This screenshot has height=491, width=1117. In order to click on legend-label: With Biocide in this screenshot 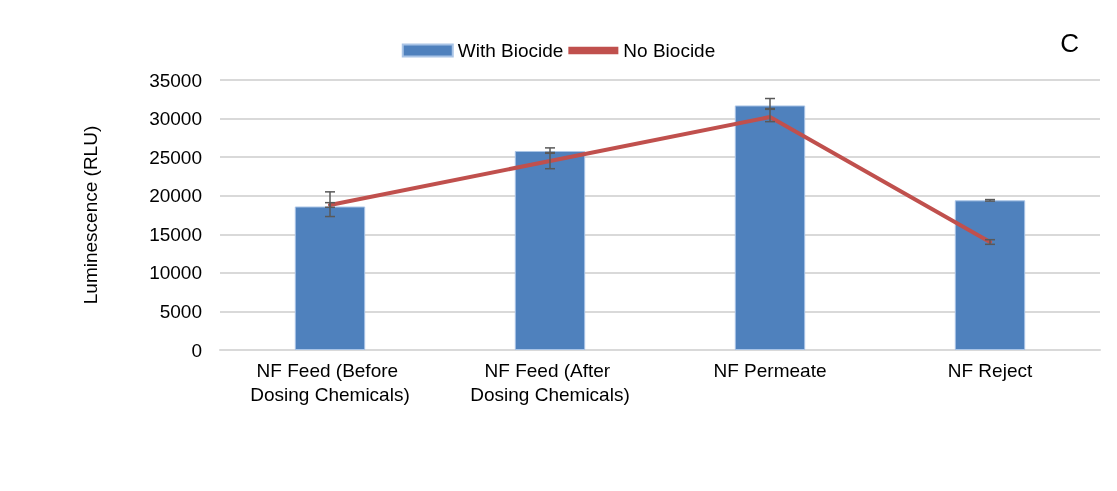, I will do `click(510, 50)`.